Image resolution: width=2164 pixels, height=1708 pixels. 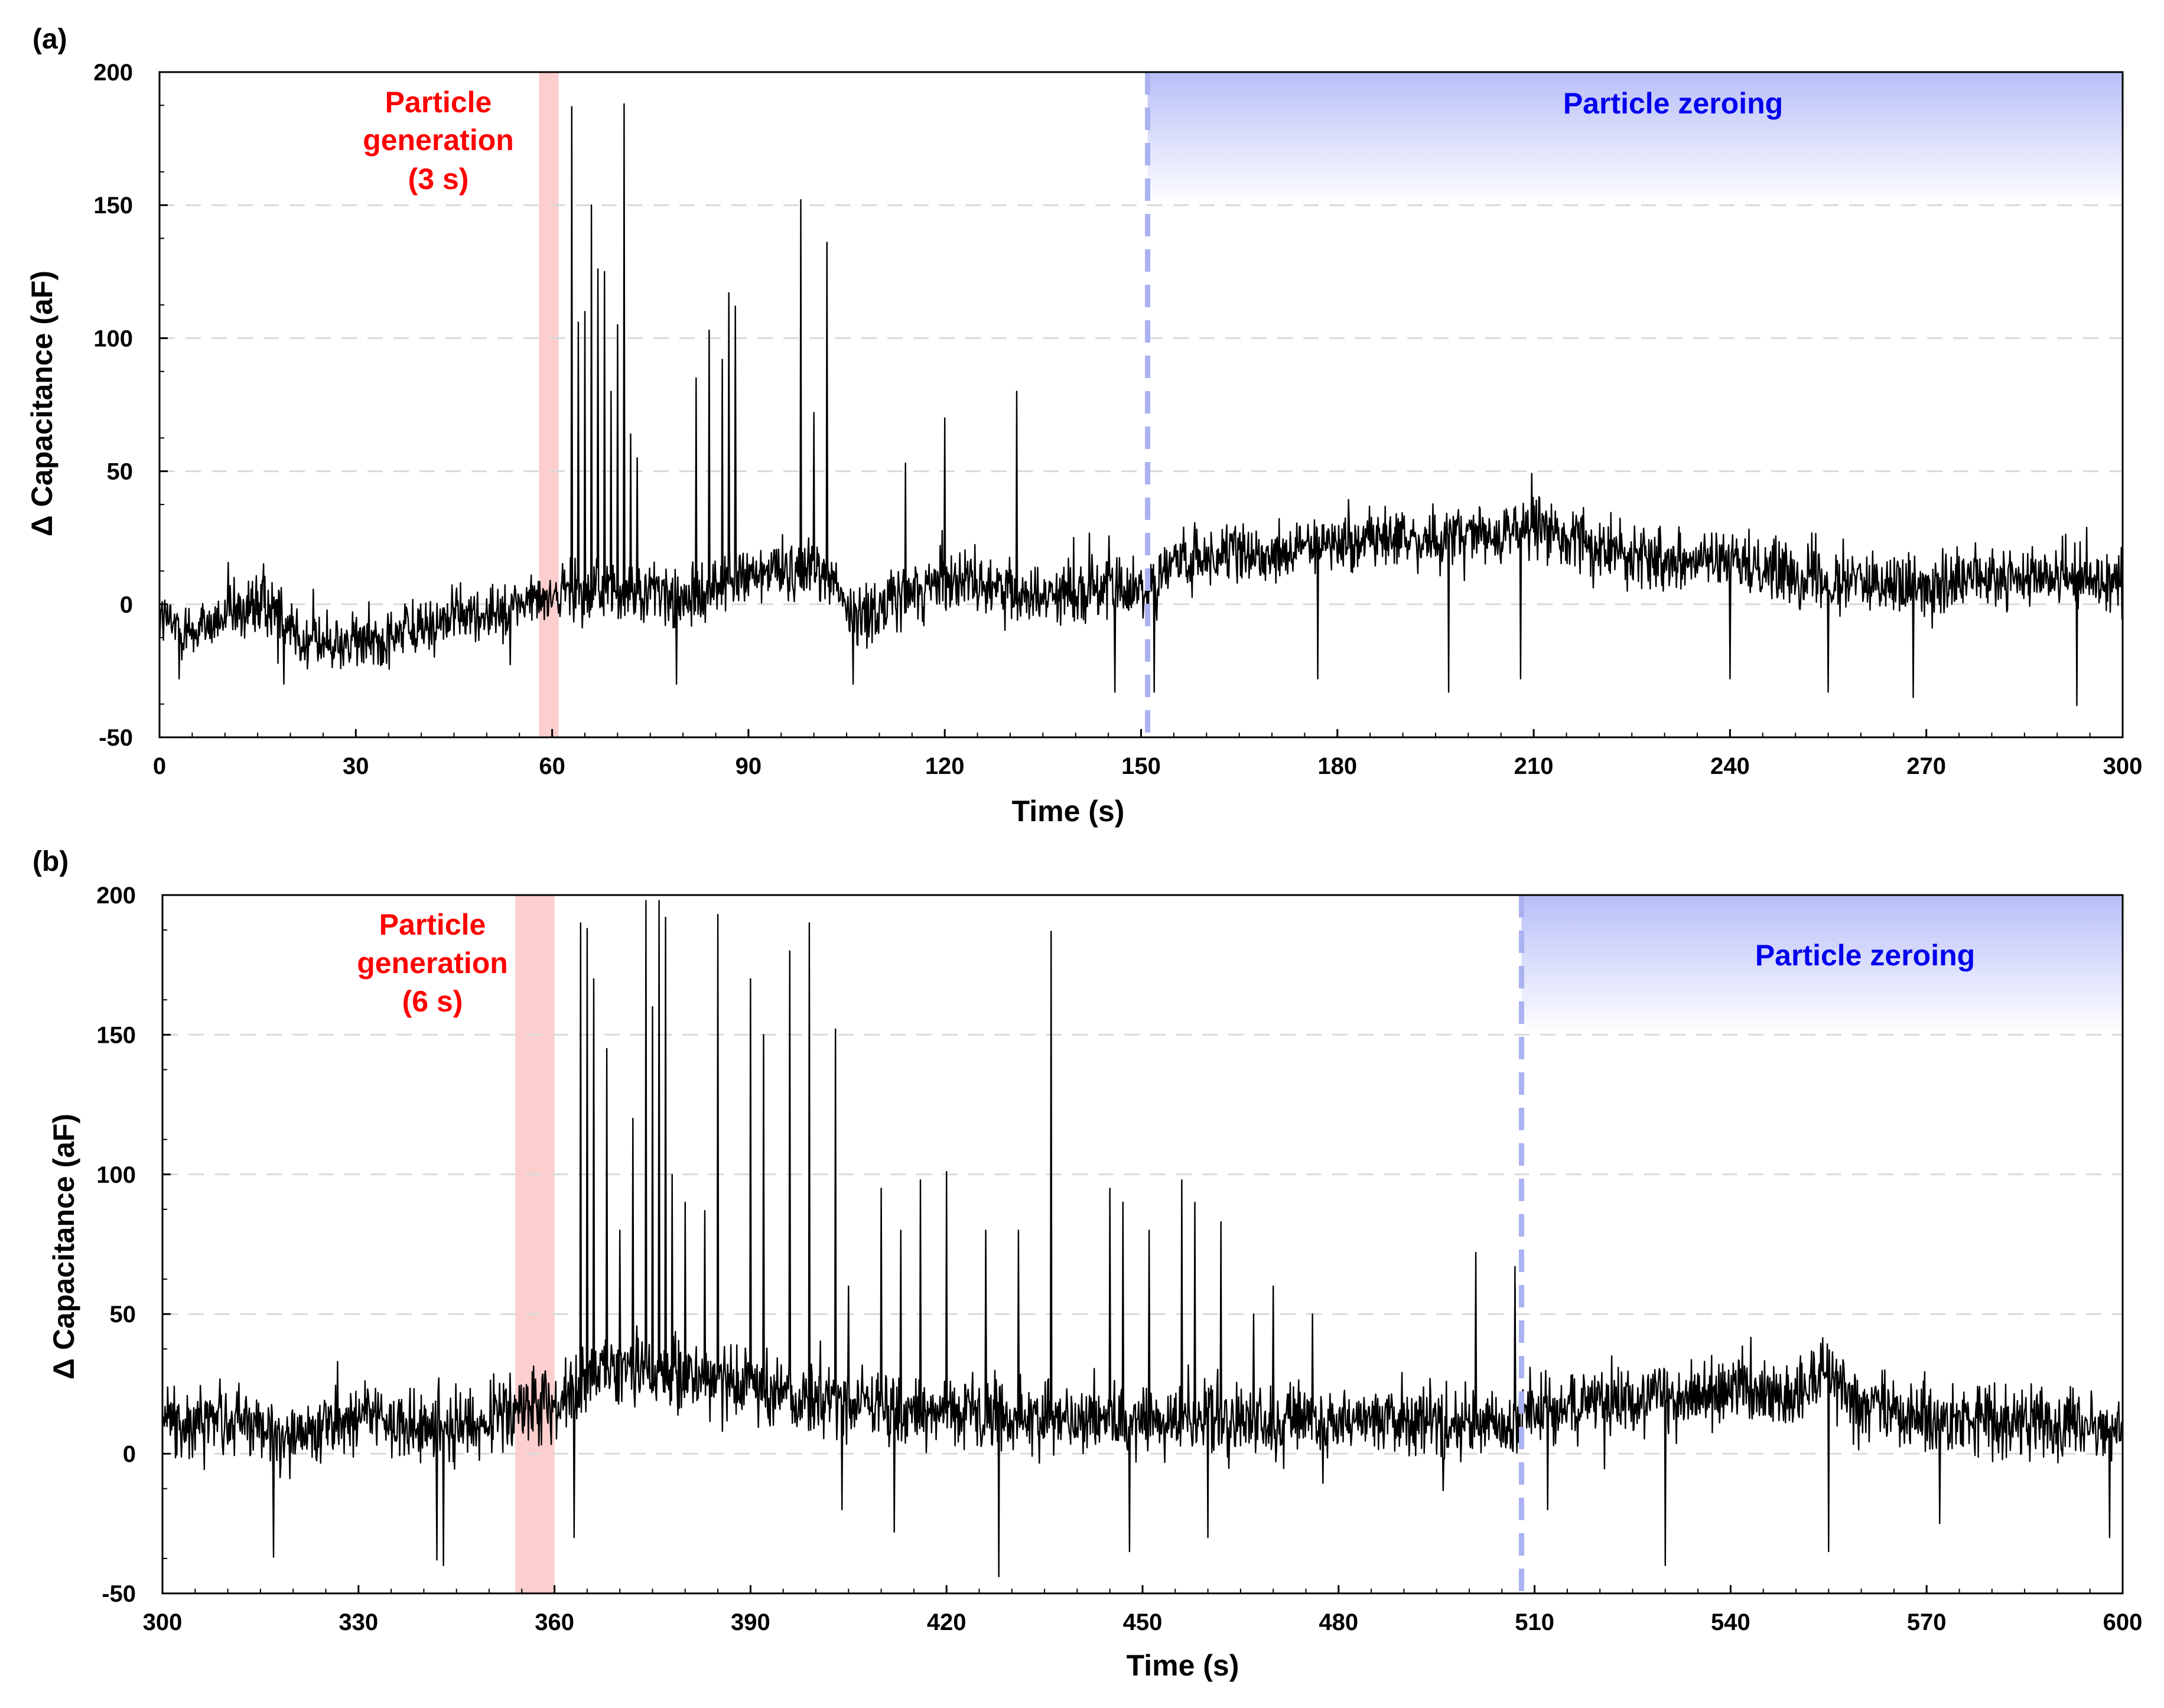 I want to click on x-tick-label: 480, so click(x=1338, y=1622).